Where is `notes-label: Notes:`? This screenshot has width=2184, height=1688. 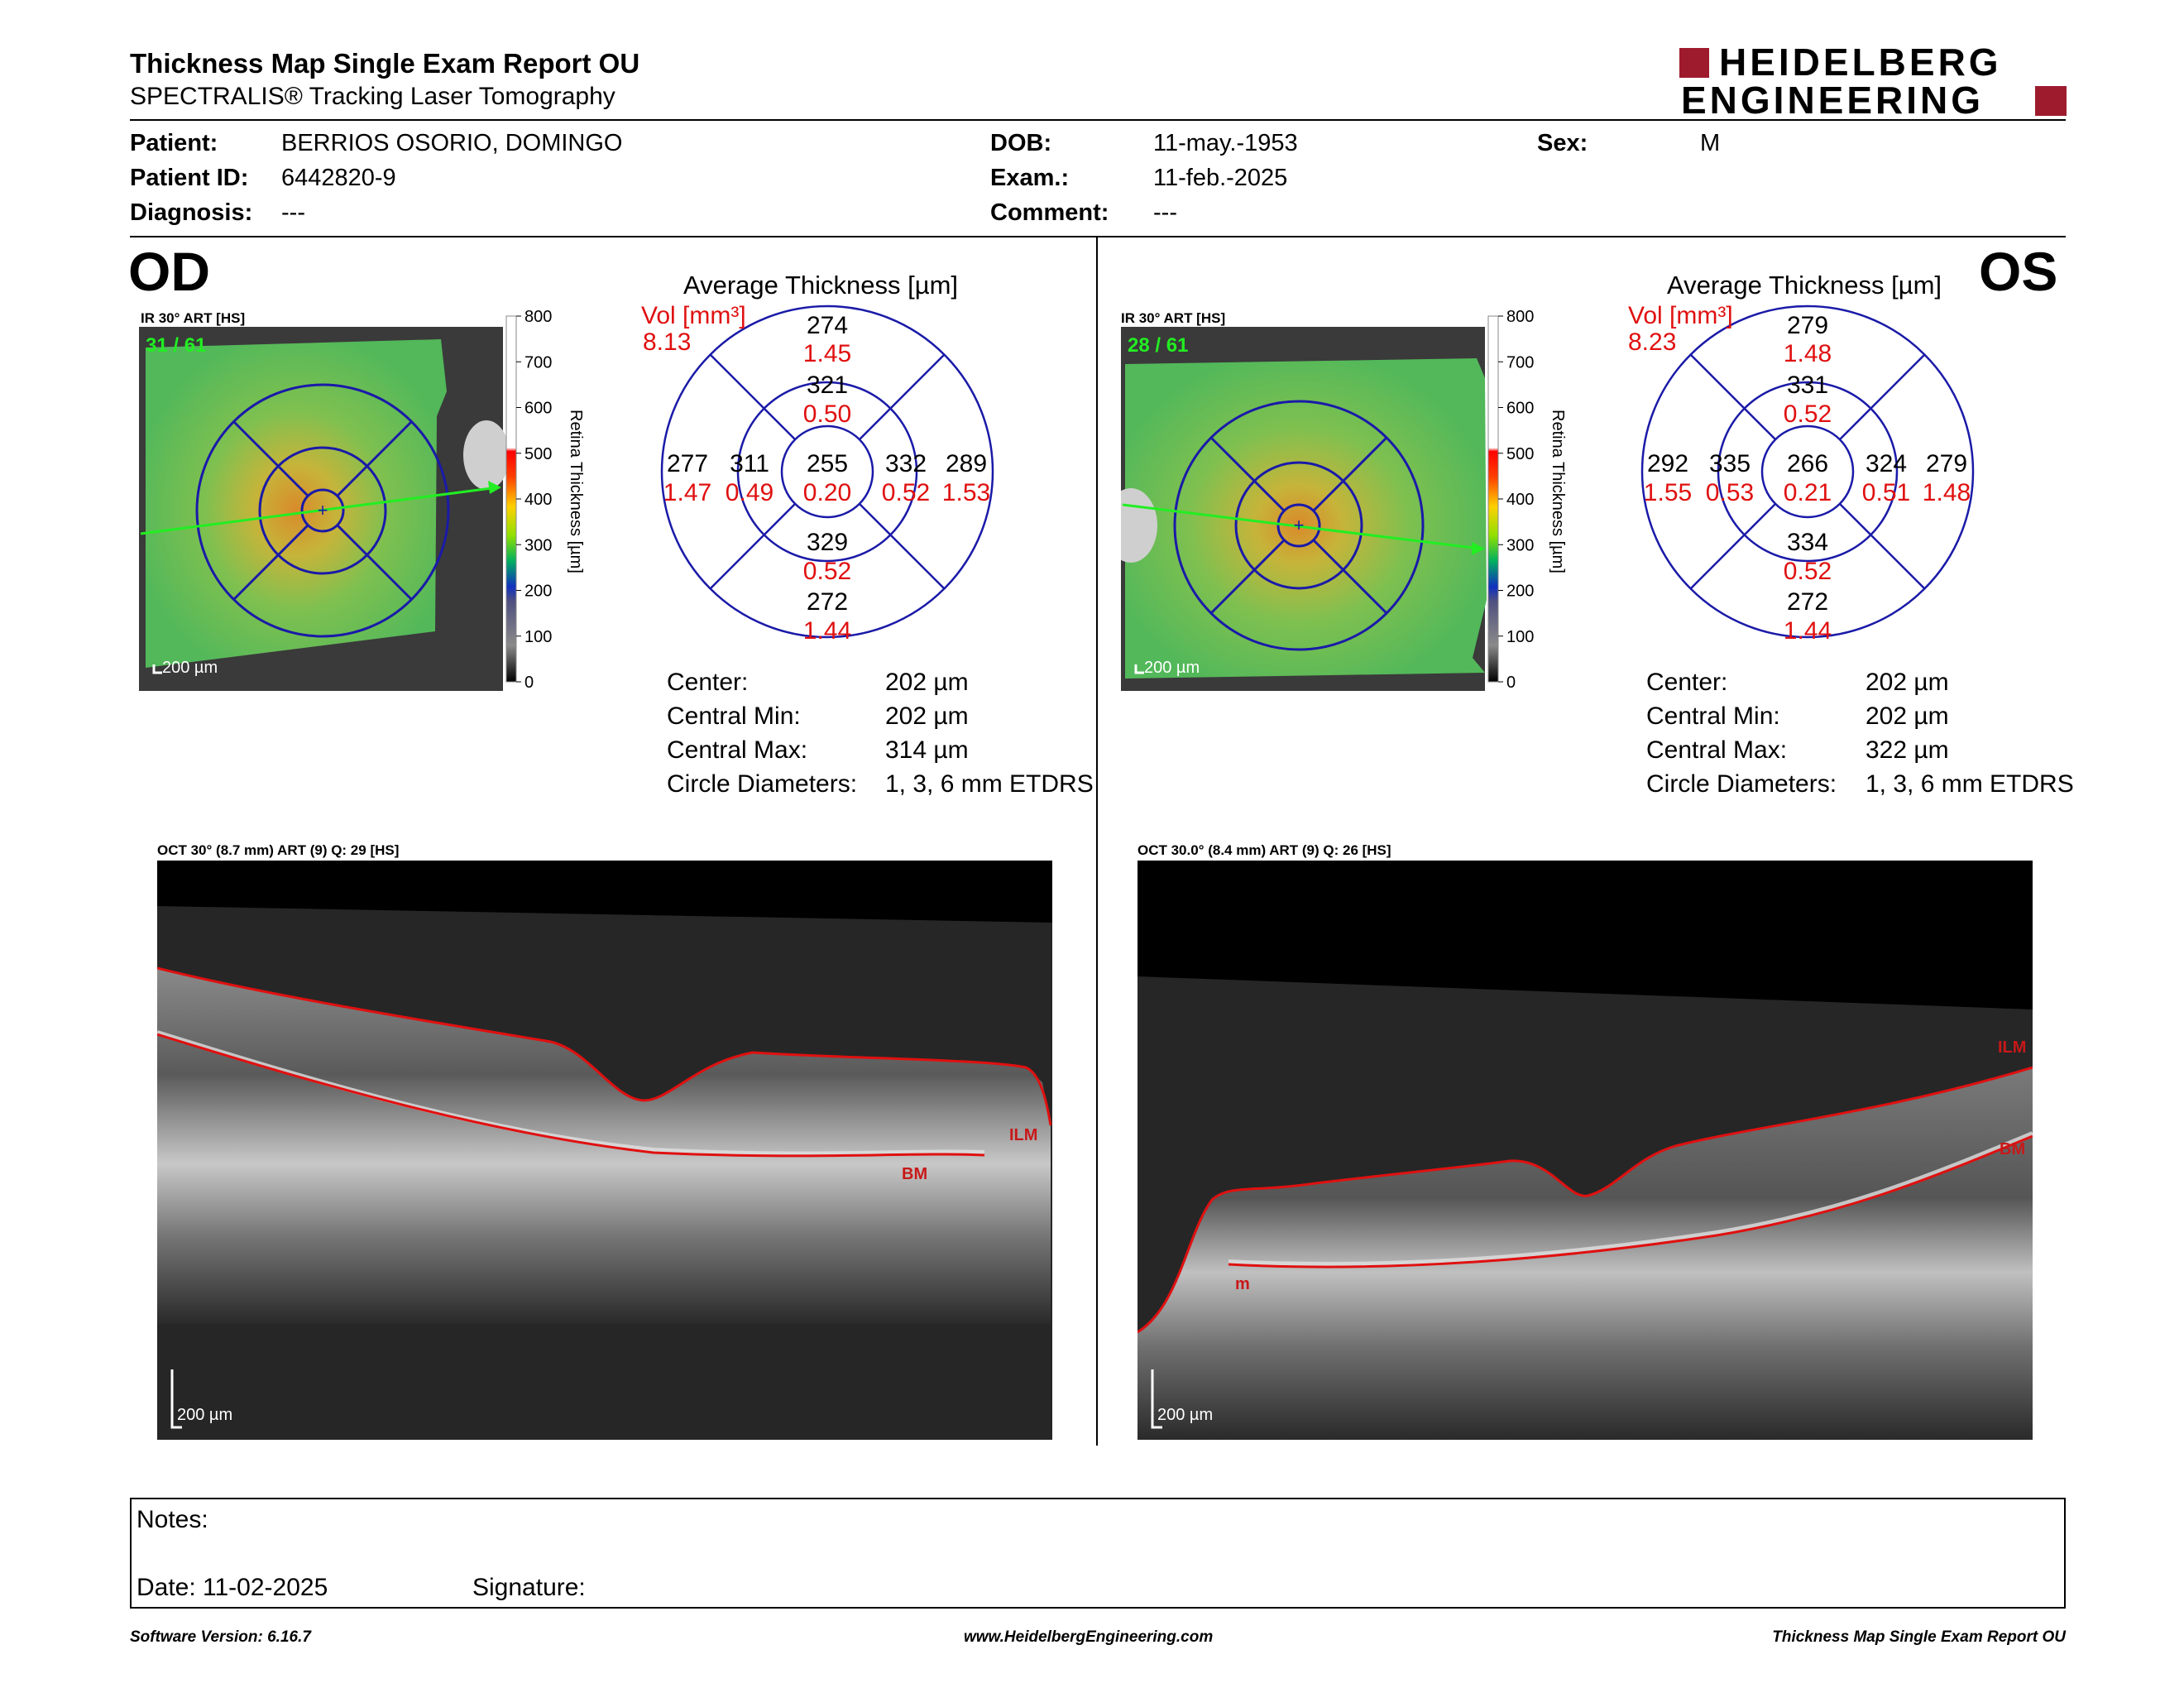 notes-label: Notes: is located at coordinates (172, 1519).